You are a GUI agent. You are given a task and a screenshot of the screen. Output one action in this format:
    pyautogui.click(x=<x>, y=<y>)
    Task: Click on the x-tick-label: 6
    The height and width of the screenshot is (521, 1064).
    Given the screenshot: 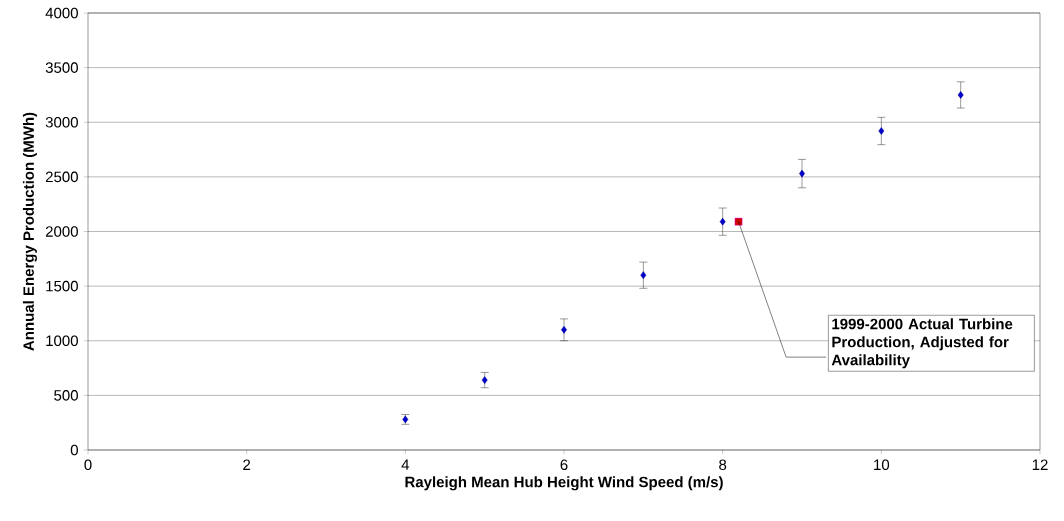 What is the action you would take?
    pyautogui.click(x=564, y=465)
    